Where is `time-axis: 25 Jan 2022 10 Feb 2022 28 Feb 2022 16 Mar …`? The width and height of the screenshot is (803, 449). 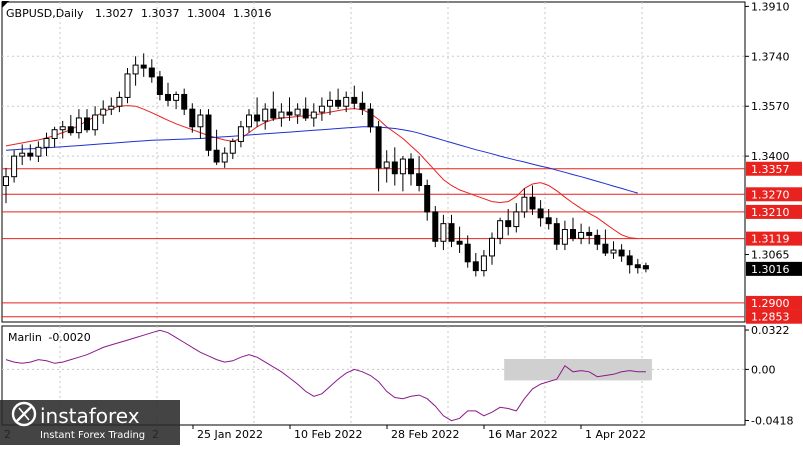
time-axis: 25 Jan 2022 10 Feb 2022 28 Feb 2022 16 Mar … is located at coordinates (325, 433).